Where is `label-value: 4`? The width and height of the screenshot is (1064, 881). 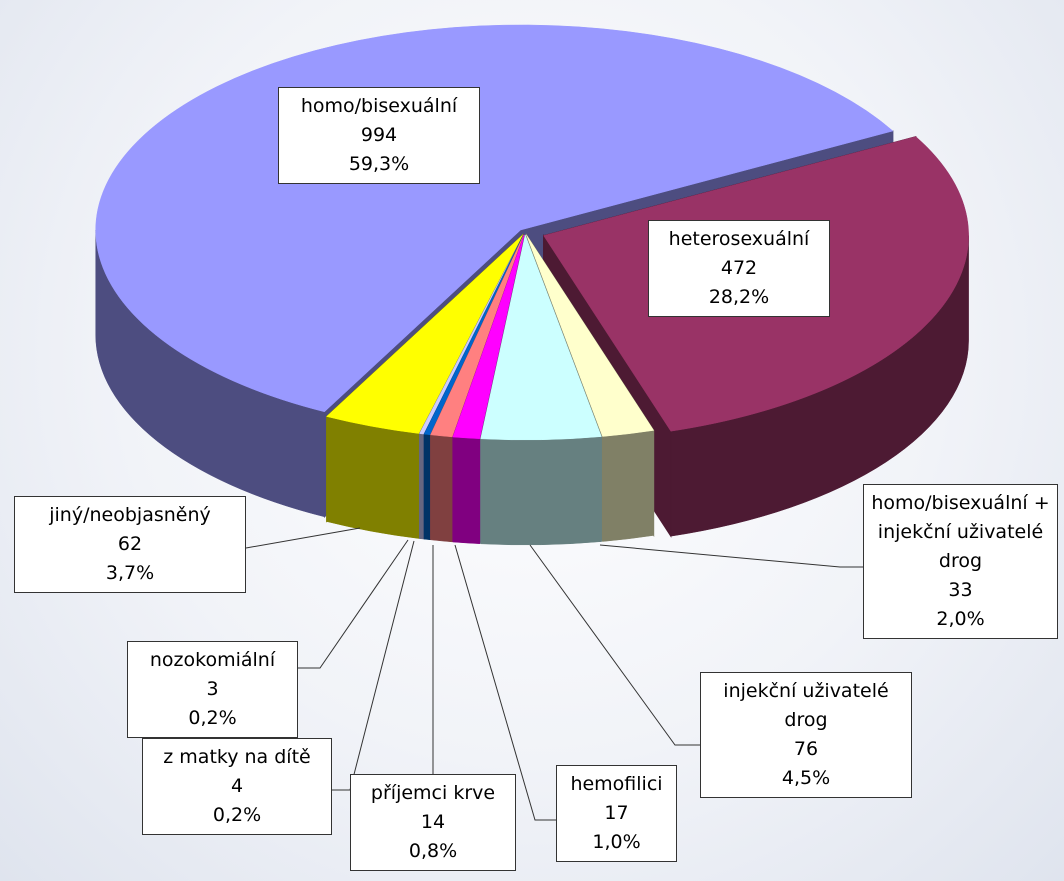 label-value: 4 is located at coordinates (237, 786).